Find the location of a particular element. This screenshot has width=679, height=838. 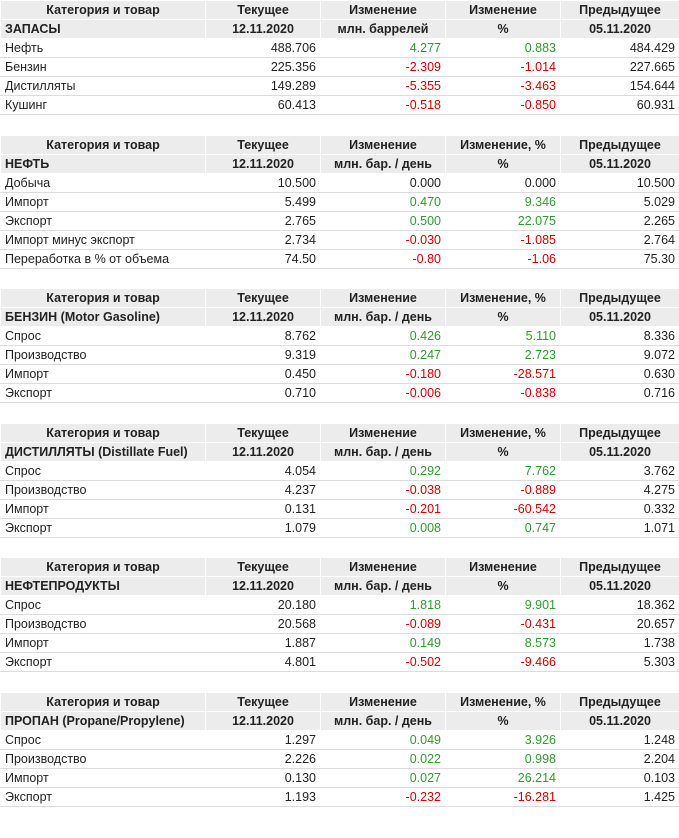

data-cell: 0.716 is located at coordinates (619, 393).